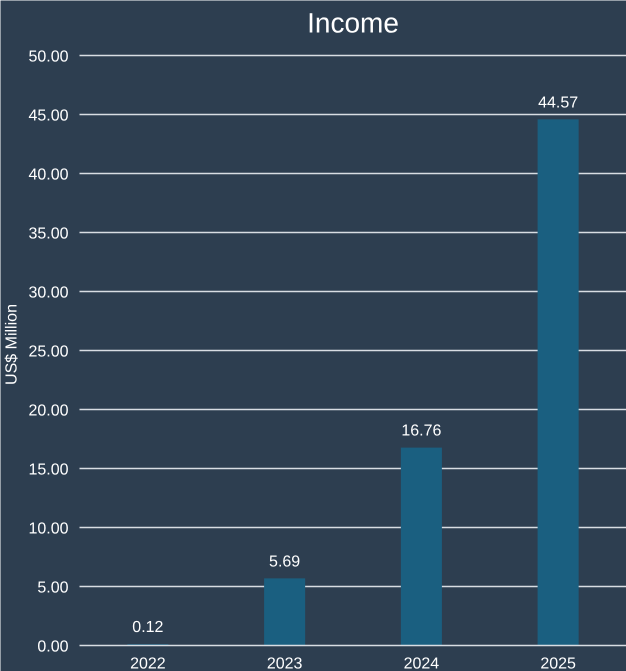 This screenshot has height=671, width=626. I want to click on y-tick-label: 35.00, so click(48, 233).